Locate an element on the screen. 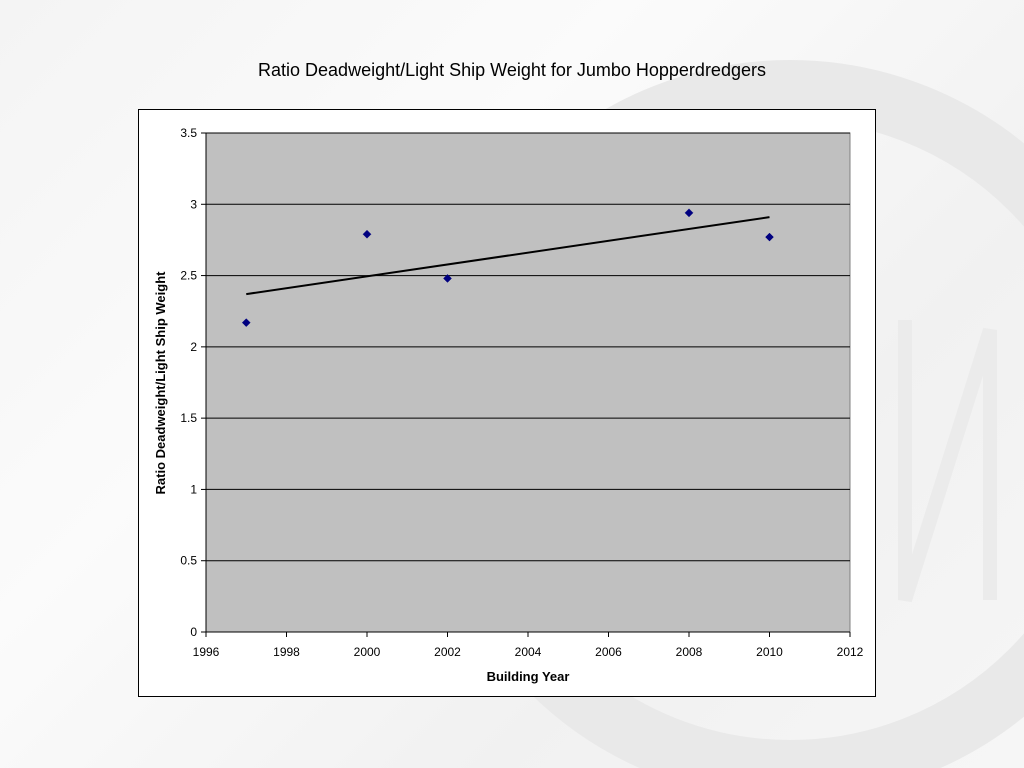  x-tick-label: 2010 is located at coordinates (769, 652).